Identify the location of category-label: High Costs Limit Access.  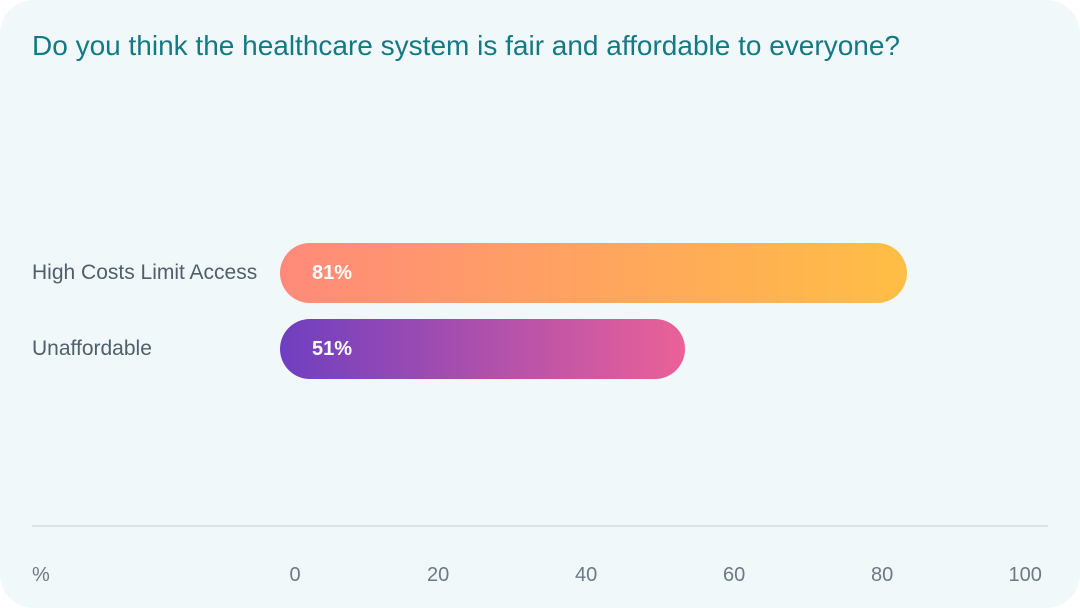
(145, 272).